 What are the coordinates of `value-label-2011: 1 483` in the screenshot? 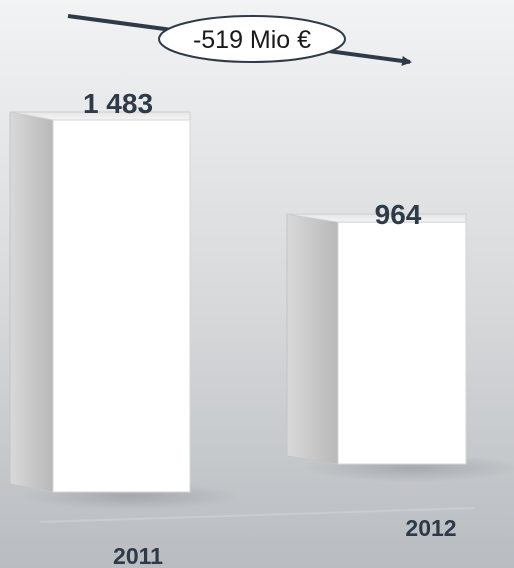 It's located at (118, 103).